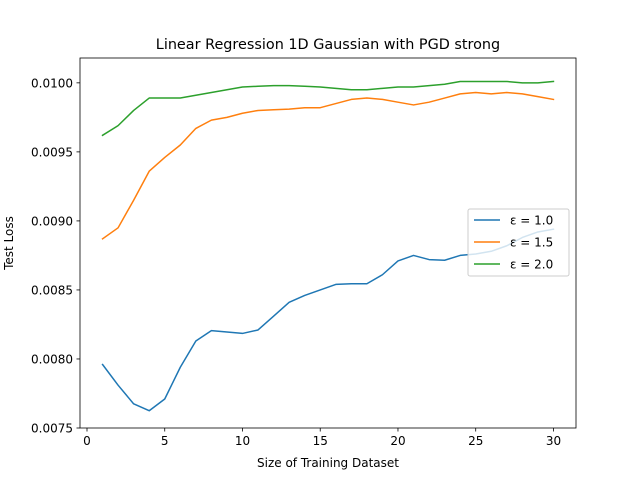  What do you see at coordinates (52, 429) in the screenshot?
I see `y-tick-label: 0.0075` at bounding box center [52, 429].